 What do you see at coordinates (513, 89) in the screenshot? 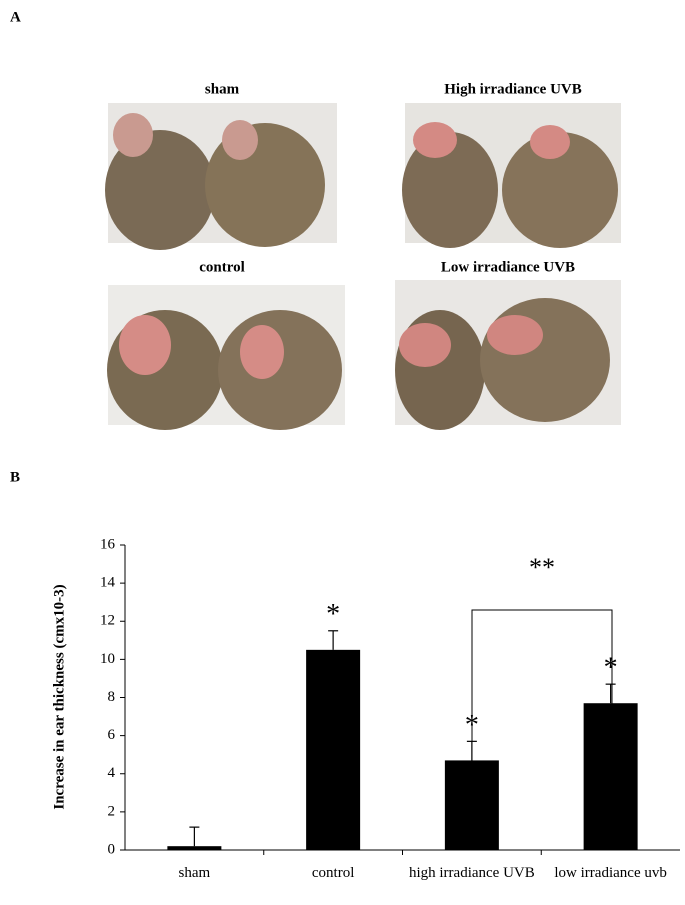
I see `photo-caption: High irradiance UVB` at bounding box center [513, 89].